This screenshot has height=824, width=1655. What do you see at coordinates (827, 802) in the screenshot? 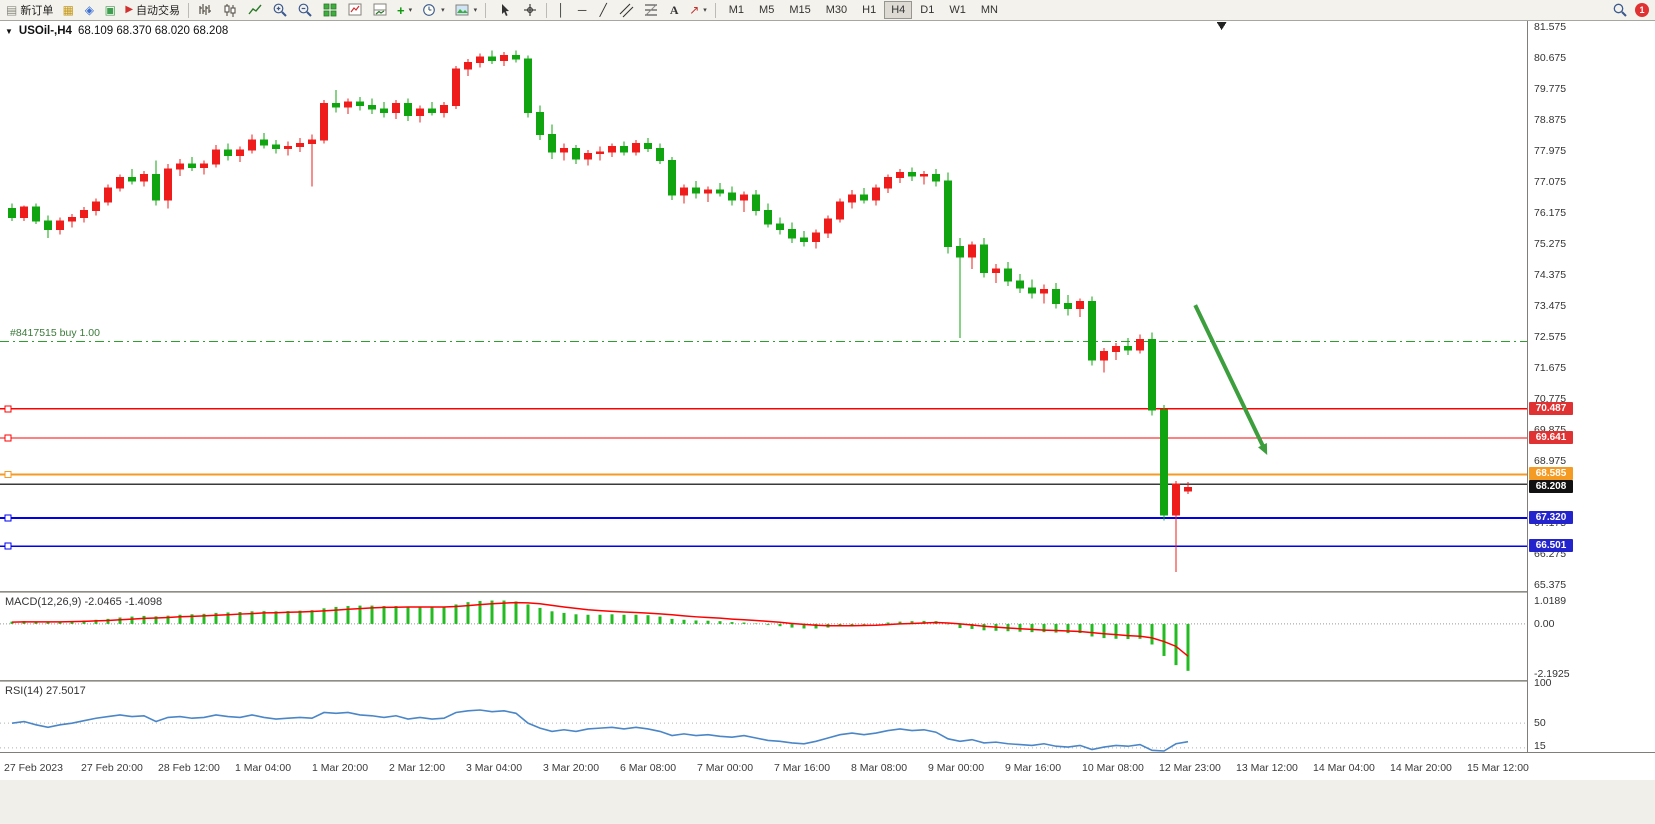
I see `window-bottom-strip` at bounding box center [827, 802].